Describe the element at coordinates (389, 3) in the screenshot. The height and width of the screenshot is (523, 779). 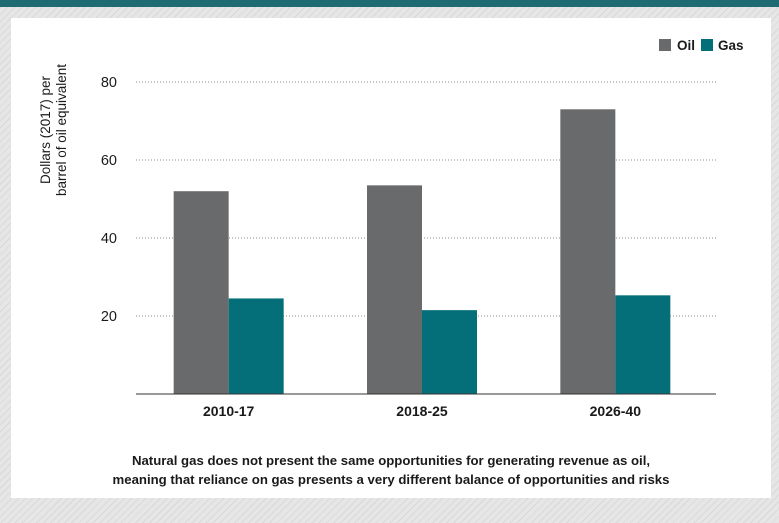
I see `header-bar` at that location.